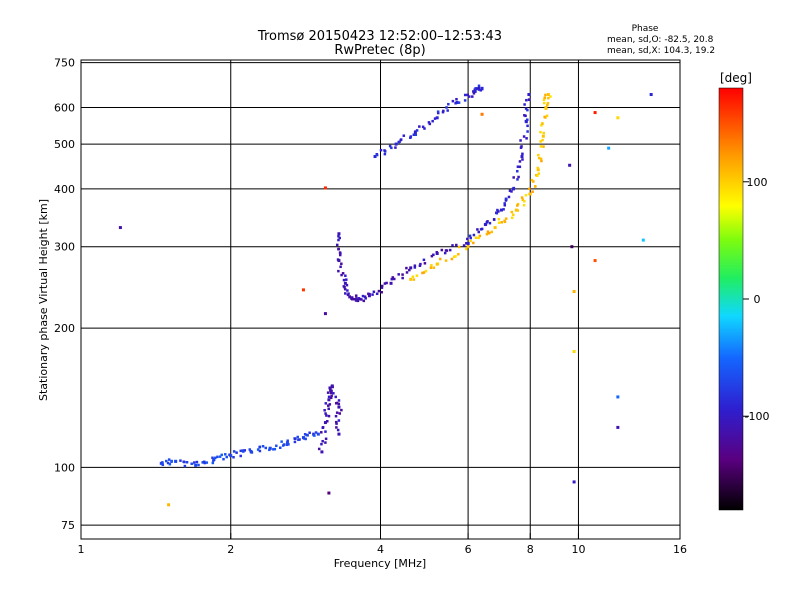 This screenshot has width=800, height=600. Describe the element at coordinates (64, 144) in the screenshot. I see `y-tick-label: 500` at that location.